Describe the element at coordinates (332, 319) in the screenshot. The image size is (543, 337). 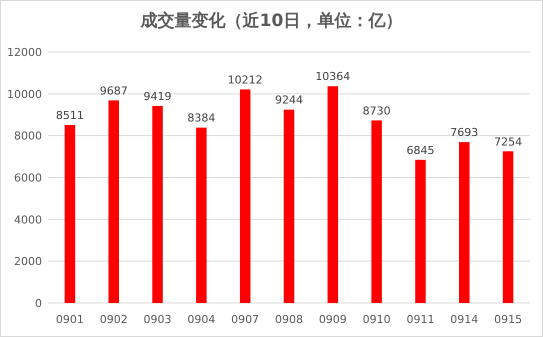
I see `x-tick-label: 0909` at that location.